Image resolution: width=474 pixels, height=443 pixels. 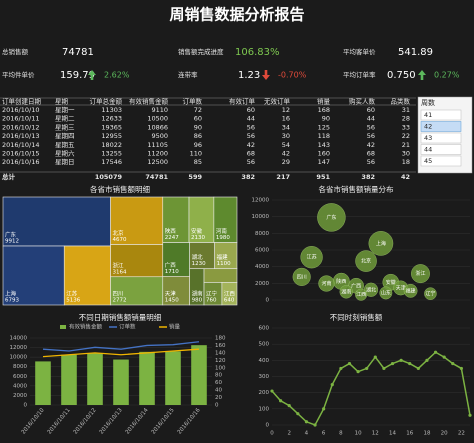 What do you see at coordinates (120, 301) in the screenshot?
I see `treemap-value: 2772` at bounding box center [120, 301].